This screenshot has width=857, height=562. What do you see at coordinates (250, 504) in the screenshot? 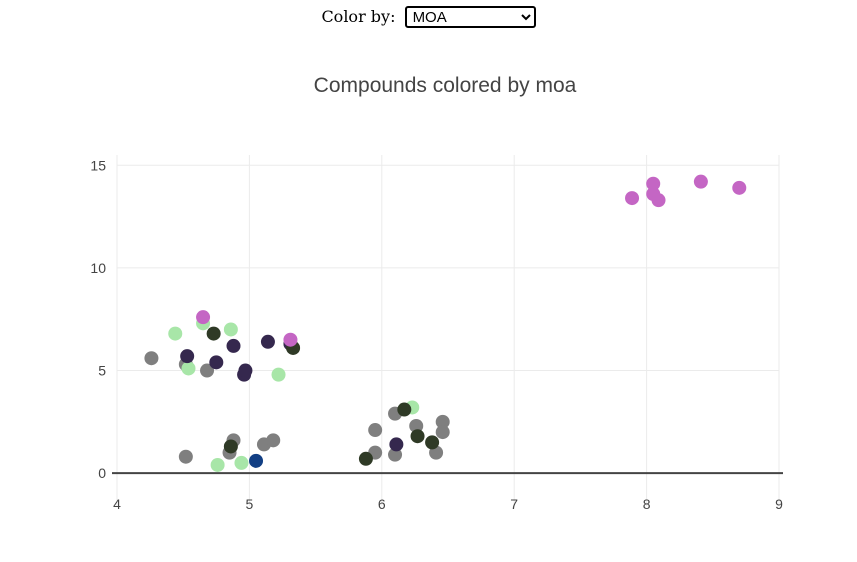
I see `x-tick-label: 5` at bounding box center [250, 504].